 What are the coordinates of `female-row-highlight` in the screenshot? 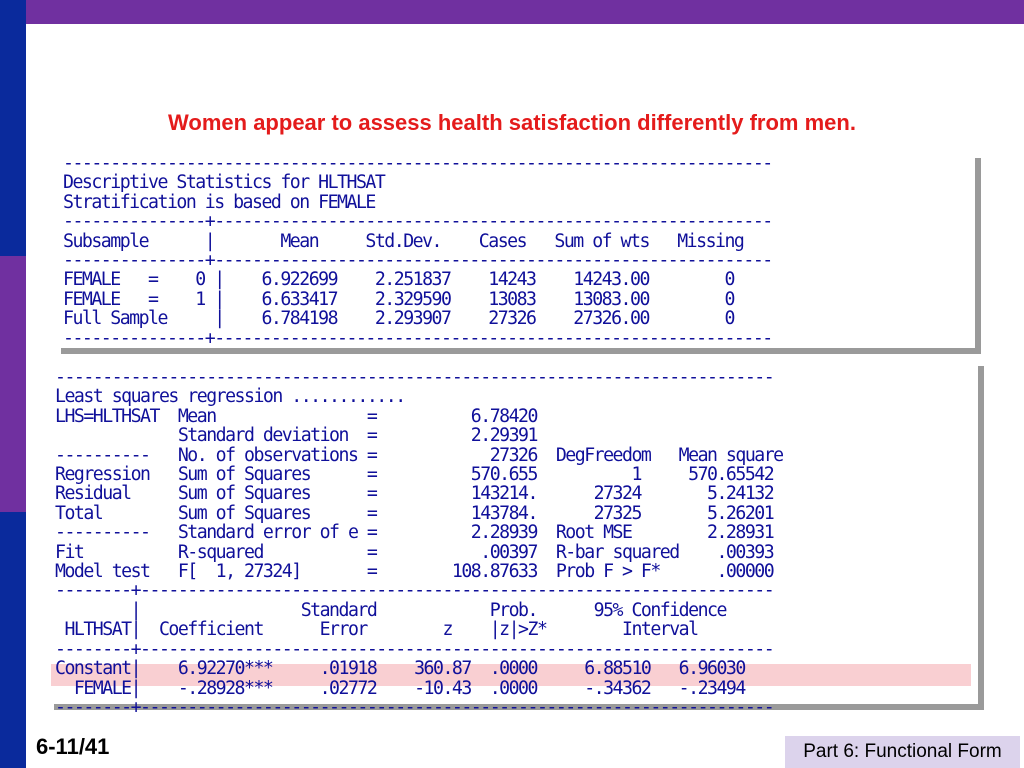 It's located at (511, 675).